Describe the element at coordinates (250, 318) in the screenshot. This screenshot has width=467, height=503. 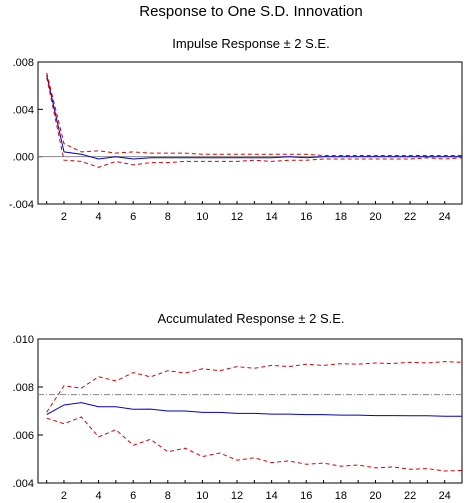
I see `accumulated-response-title: Accumulated Response ± 2 S.E.` at that location.